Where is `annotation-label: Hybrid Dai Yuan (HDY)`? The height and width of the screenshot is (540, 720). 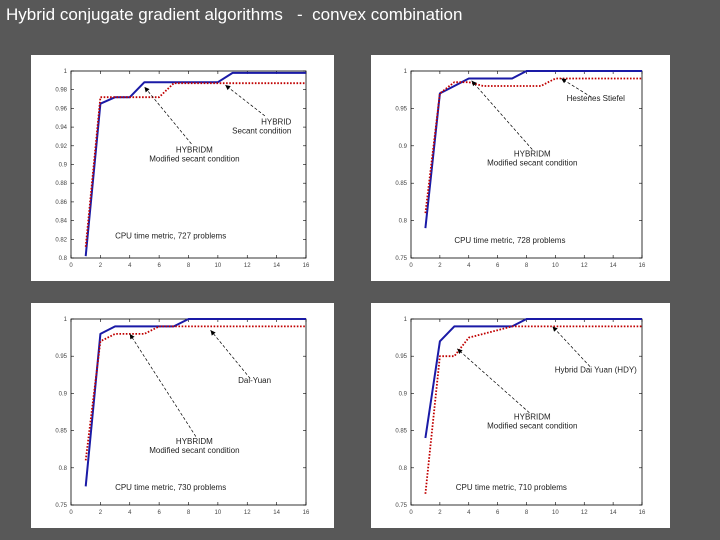 annotation-label: Hybrid Dai Yuan (HDY) is located at coordinates (596, 370).